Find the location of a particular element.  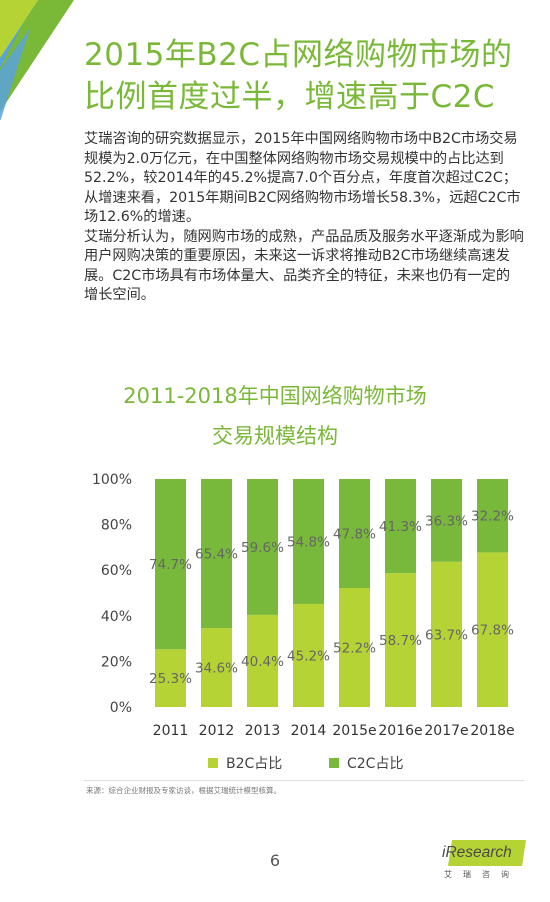

legend-b2c-swatch is located at coordinates (213, 763).